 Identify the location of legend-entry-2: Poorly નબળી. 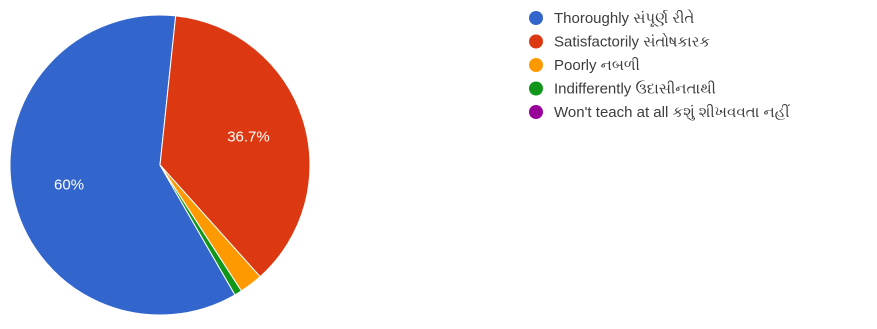
(597, 65).